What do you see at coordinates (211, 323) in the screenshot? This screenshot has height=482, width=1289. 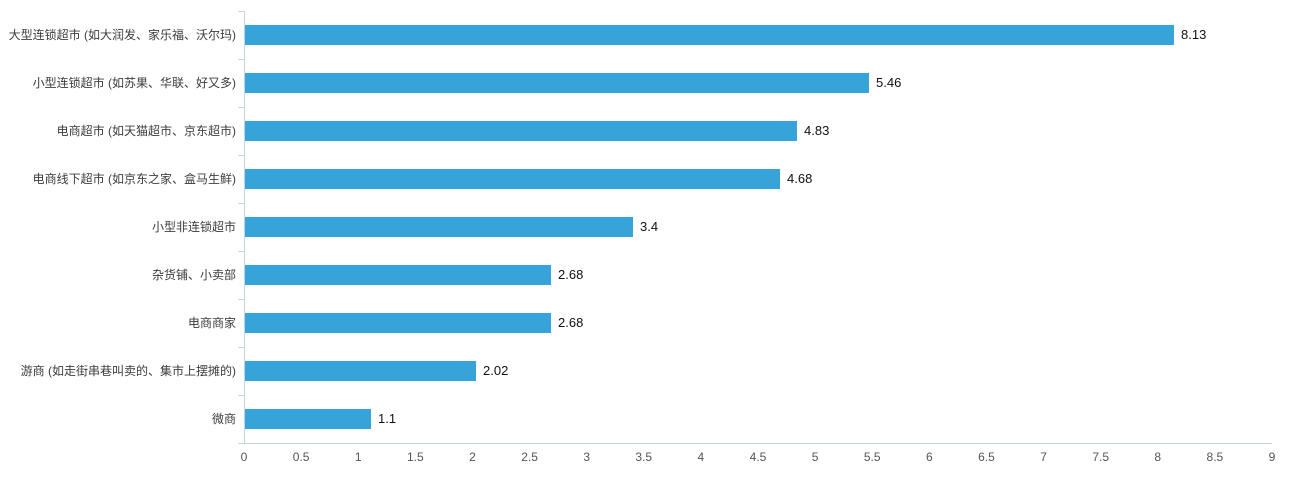 I see `category-label: 电商商家` at bounding box center [211, 323].